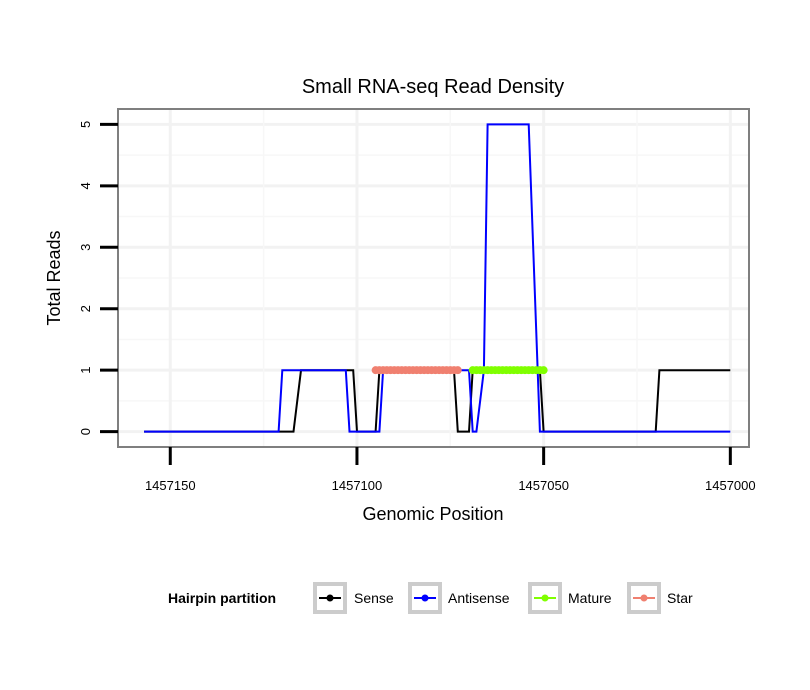  Describe the element at coordinates (432, 514) in the screenshot. I see `x-axis-label: Genomic Position` at that location.